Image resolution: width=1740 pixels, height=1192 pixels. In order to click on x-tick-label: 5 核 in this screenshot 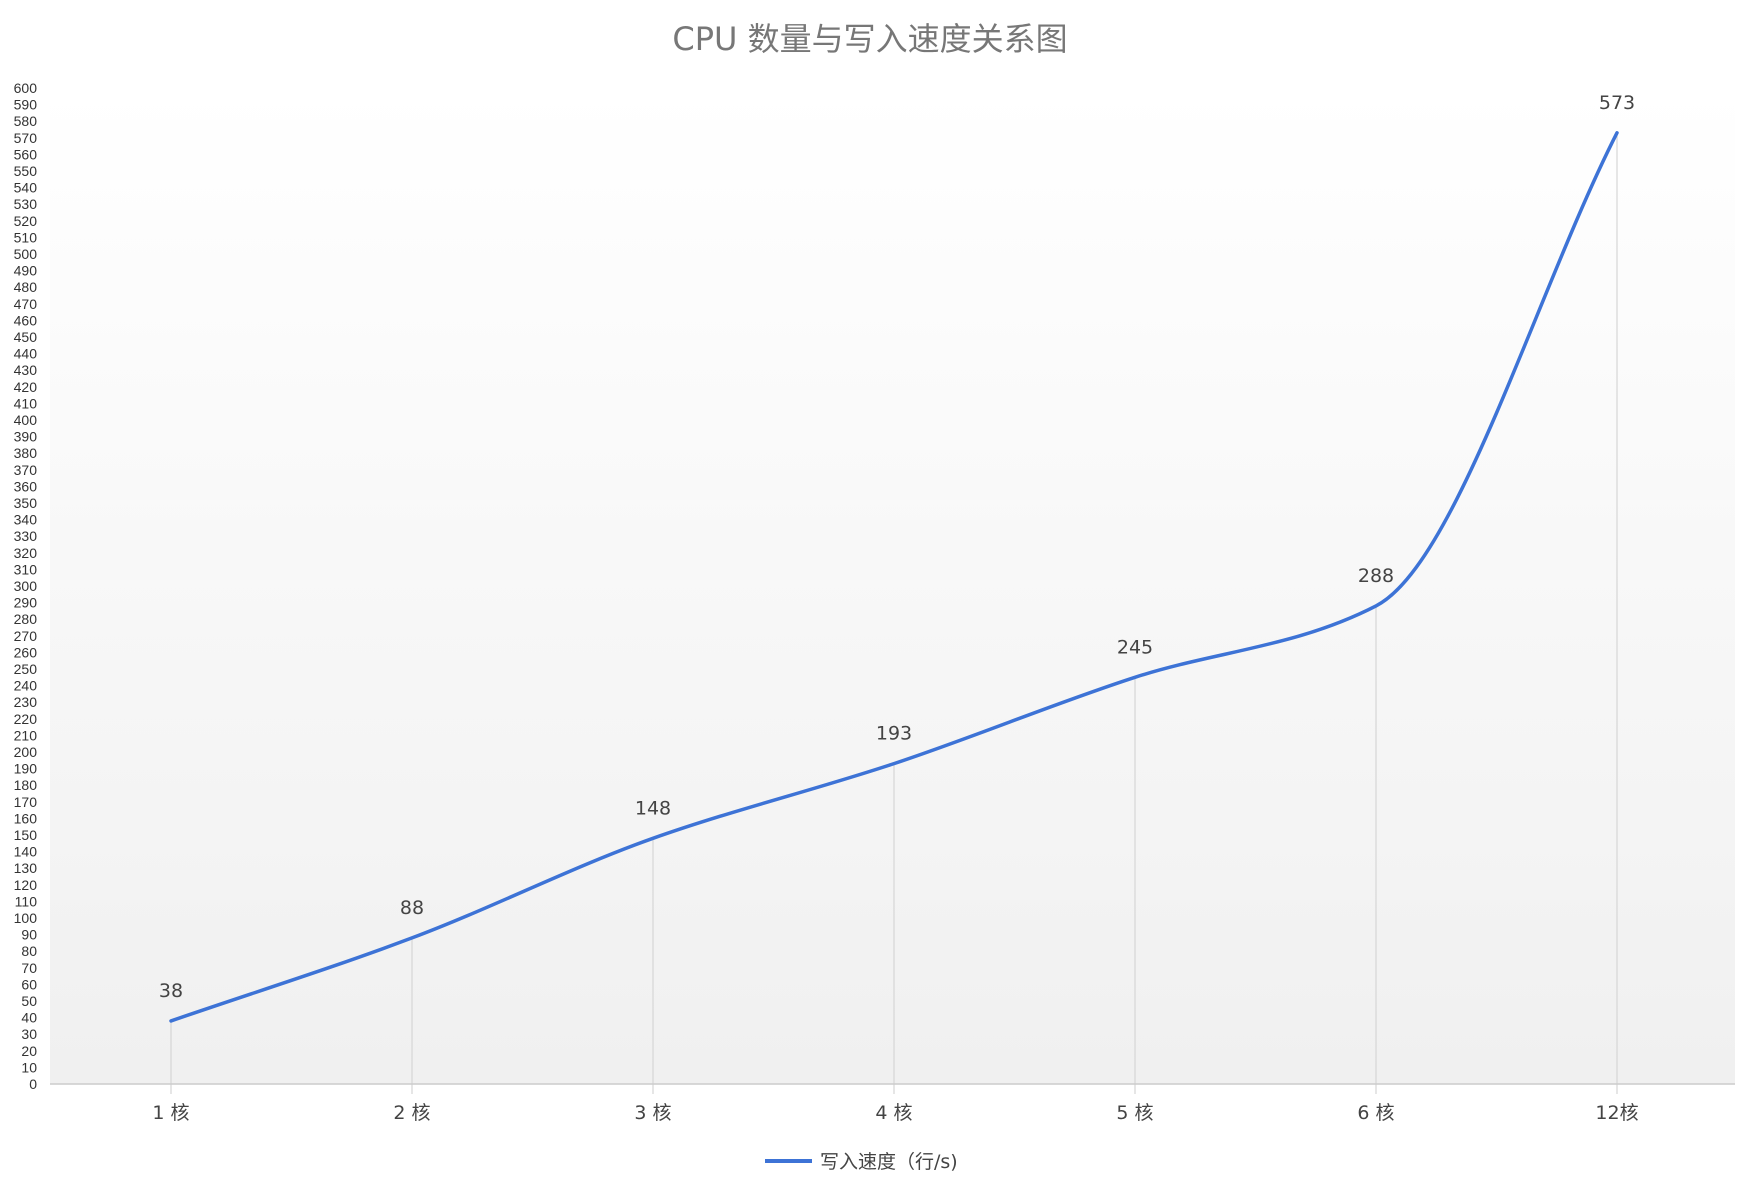, I will do `click(1134, 1113)`.